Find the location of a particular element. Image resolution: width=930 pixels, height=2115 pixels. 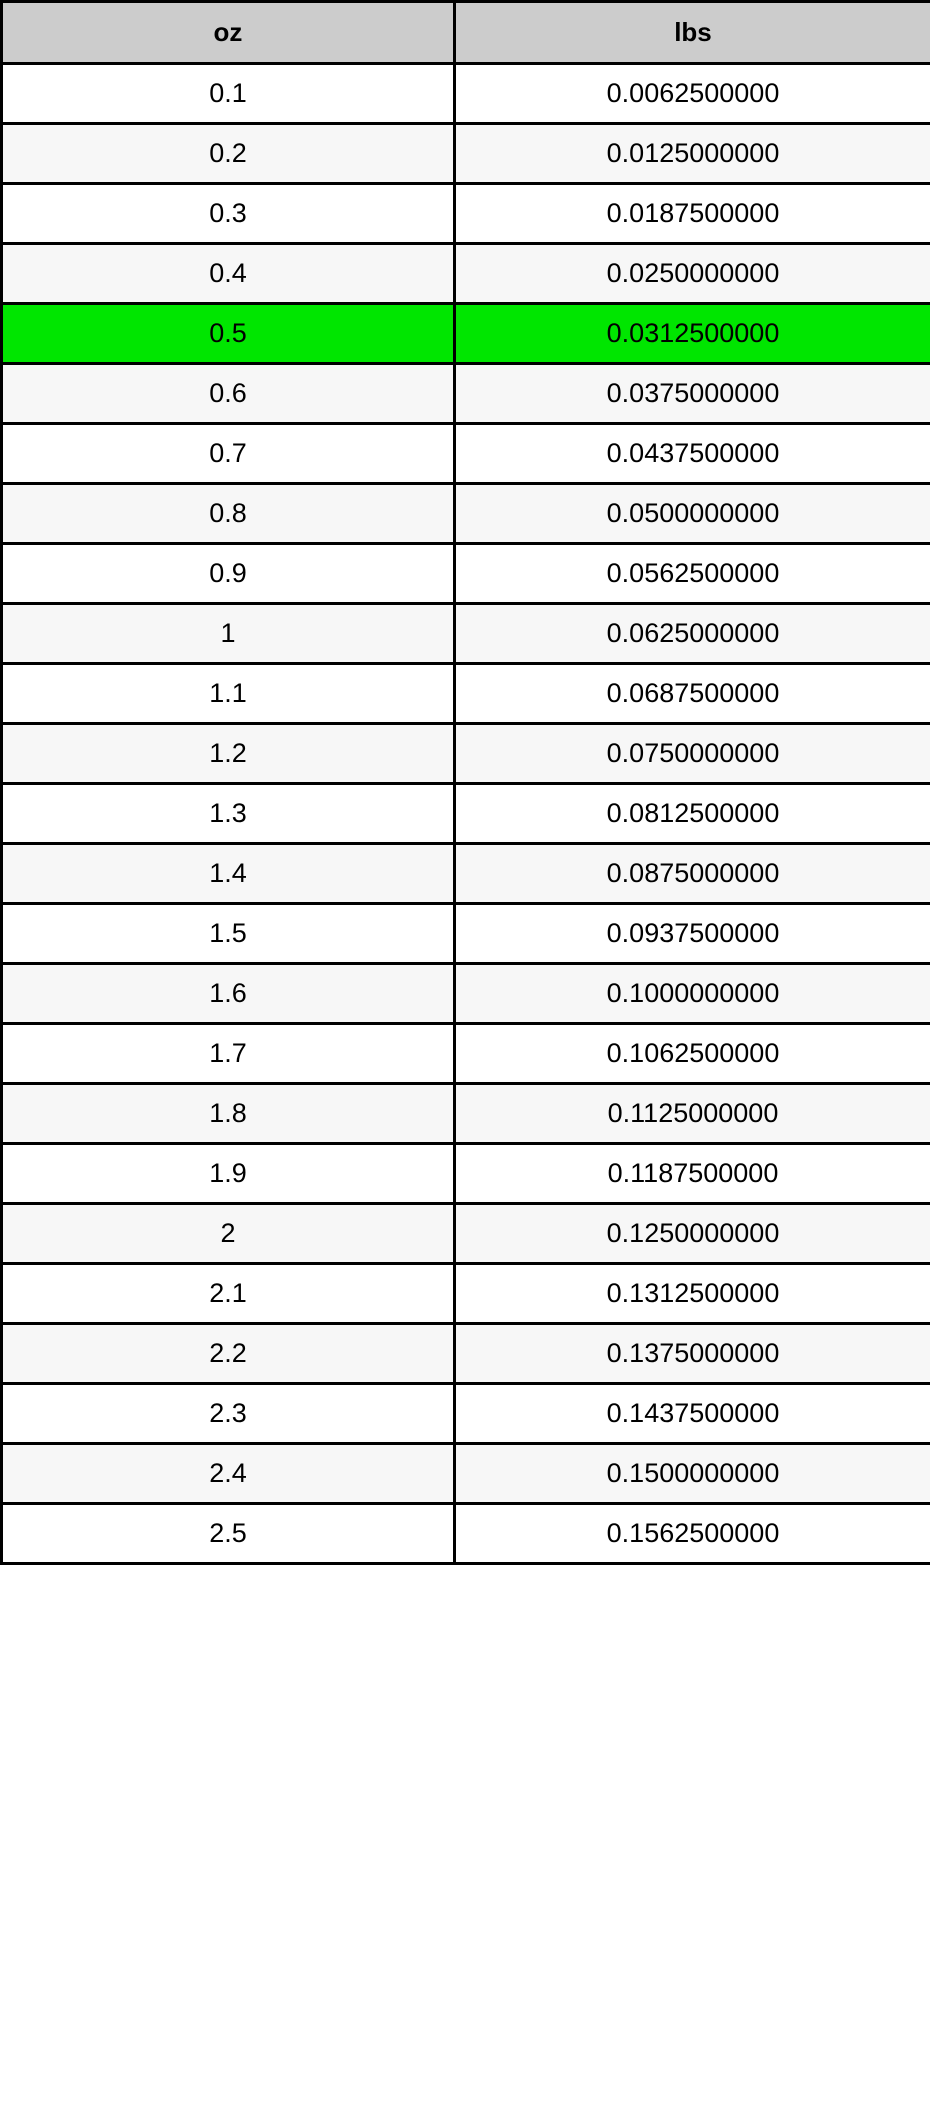

cell-lbs-value: 0.0500000000 is located at coordinates (691, 513).